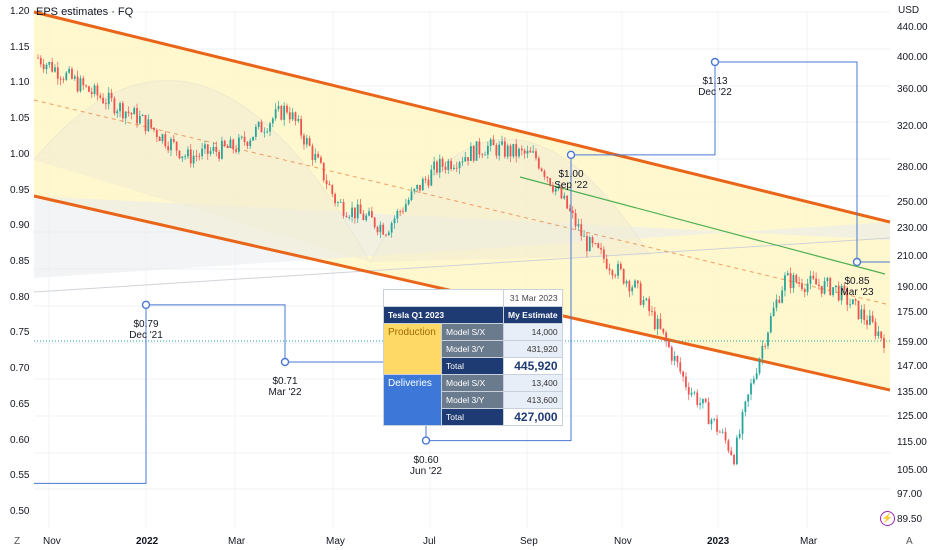 Image resolution: width=932 pixels, height=550 pixels. Describe the element at coordinates (909, 541) in the screenshot. I see `auto-scale-button: A` at that location.